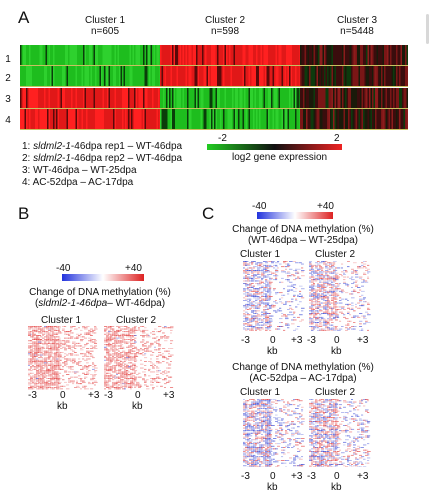 The height and width of the screenshot is (503, 429). What do you see at coordinates (325, 206) in the screenshot?
I see `panel-c-scale-max: +40` at bounding box center [325, 206].